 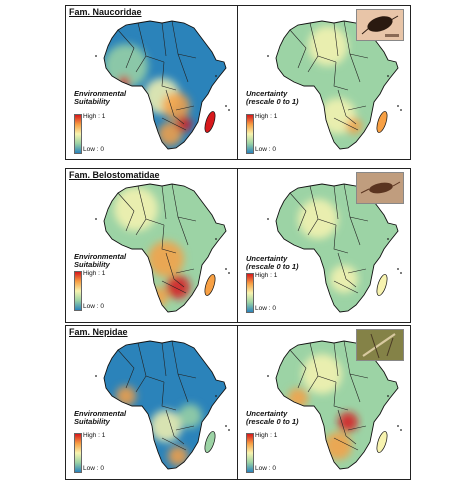 I want to click on family-title: Fam. Naucoridae, so click(x=105, y=12).